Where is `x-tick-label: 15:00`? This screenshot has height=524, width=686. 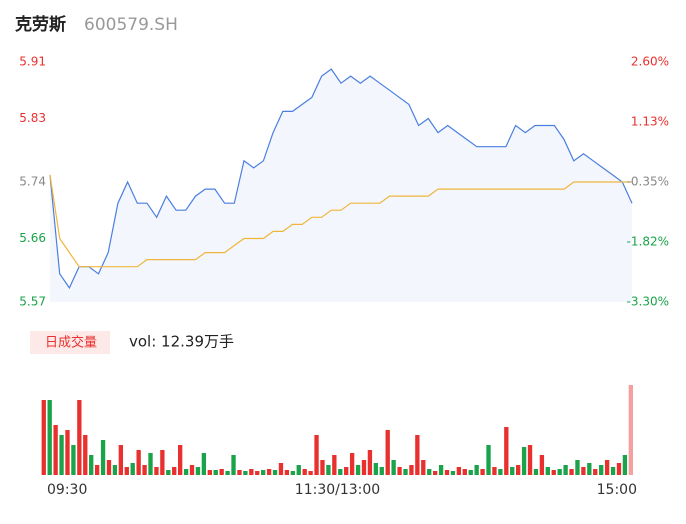 x-tick-label: 15:00 is located at coordinates (617, 490).